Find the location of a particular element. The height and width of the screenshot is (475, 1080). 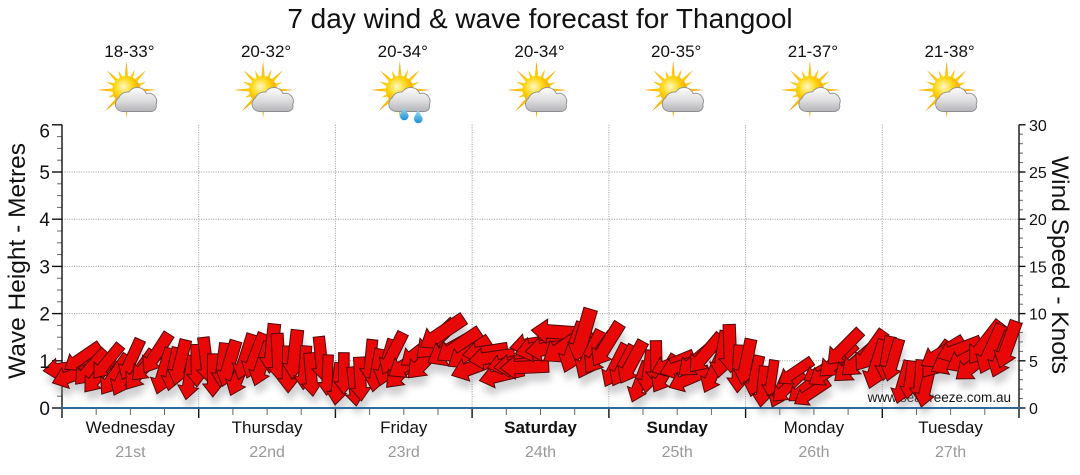

svg-text: 20-35° is located at coordinates (676, 51).